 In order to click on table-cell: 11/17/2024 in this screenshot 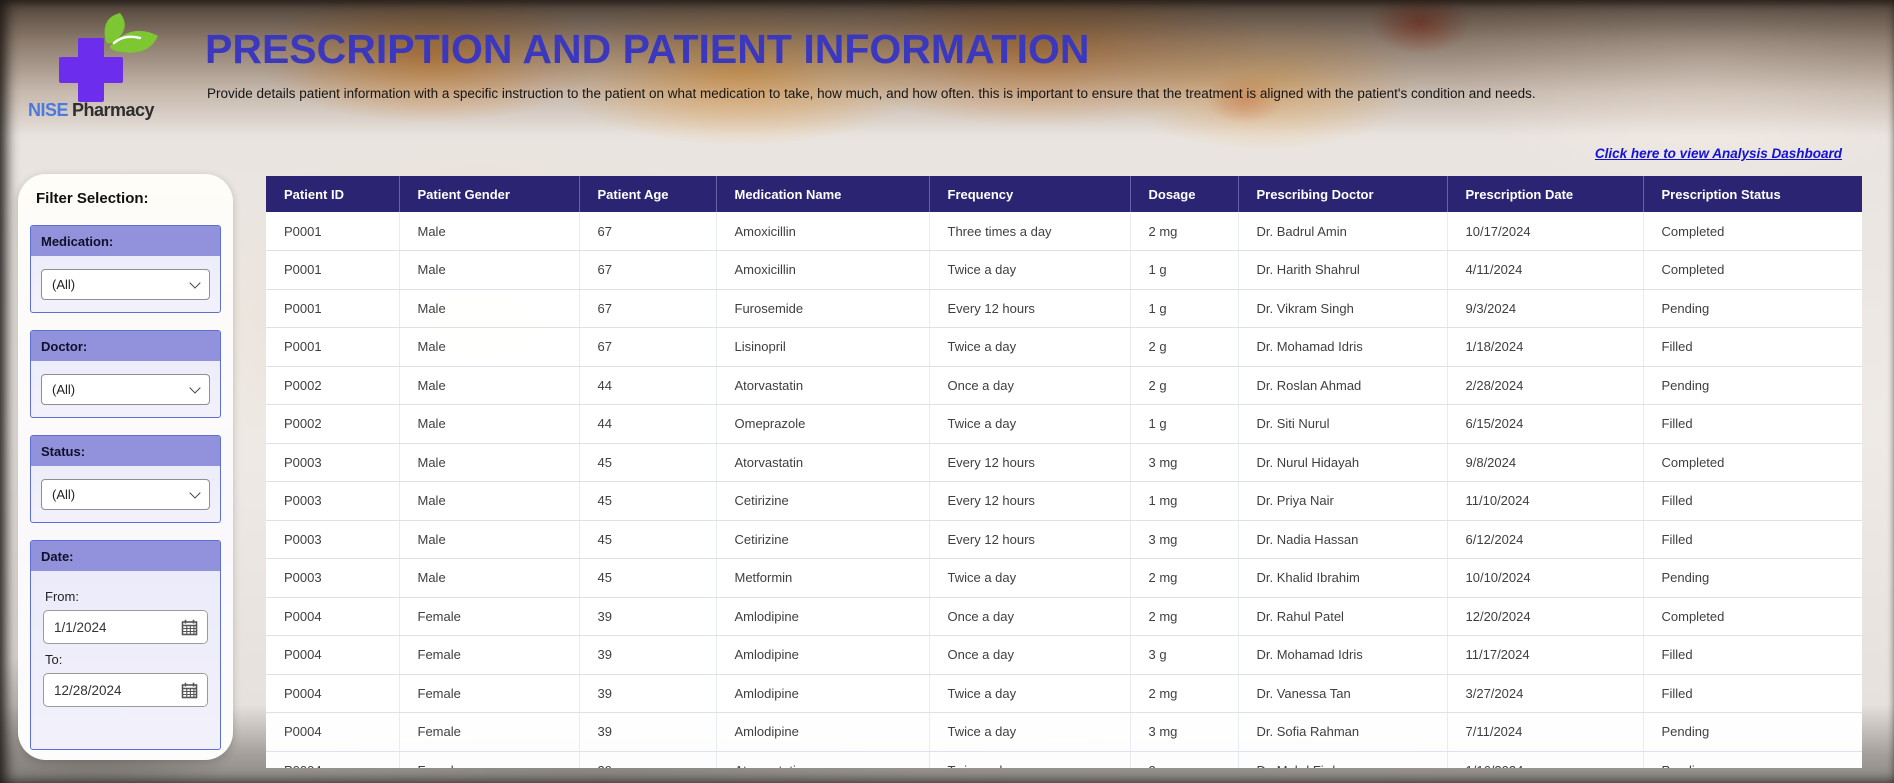, I will do `click(1545, 655)`.